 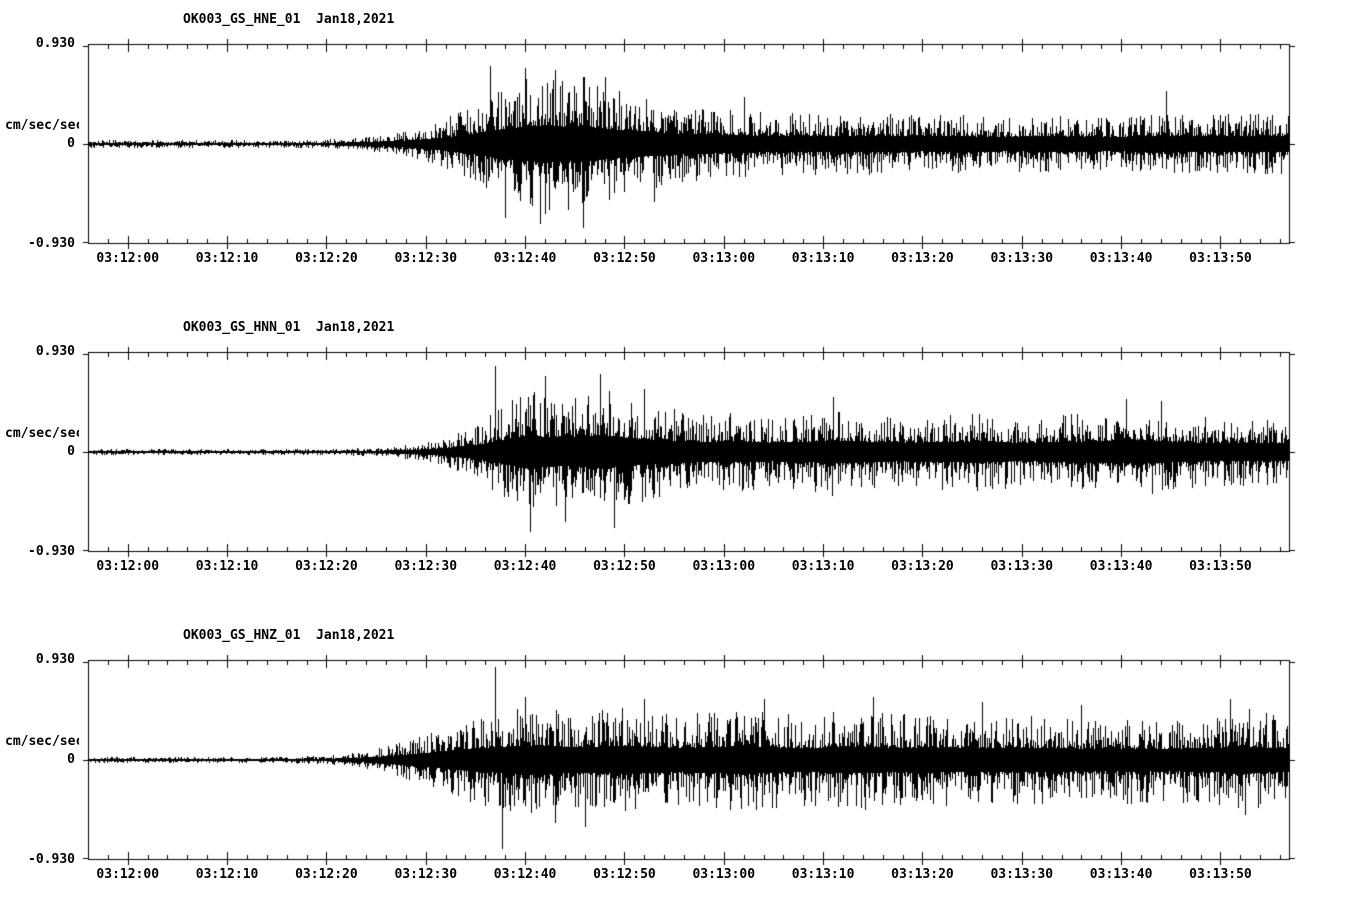 What do you see at coordinates (289, 19) in the screenshot?
I see `trace-title-hne: OK003_GS_HNE_01 Jan18,2021` at bounding box center [289, 19].